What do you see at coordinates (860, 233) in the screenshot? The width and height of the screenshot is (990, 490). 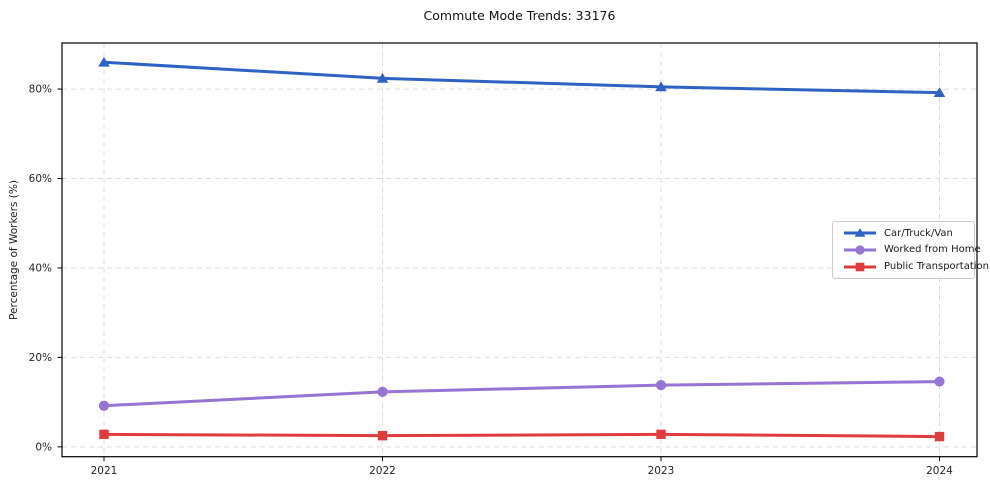 I see `legend-marker-triangle-icon` at bounding box center [860, 233].